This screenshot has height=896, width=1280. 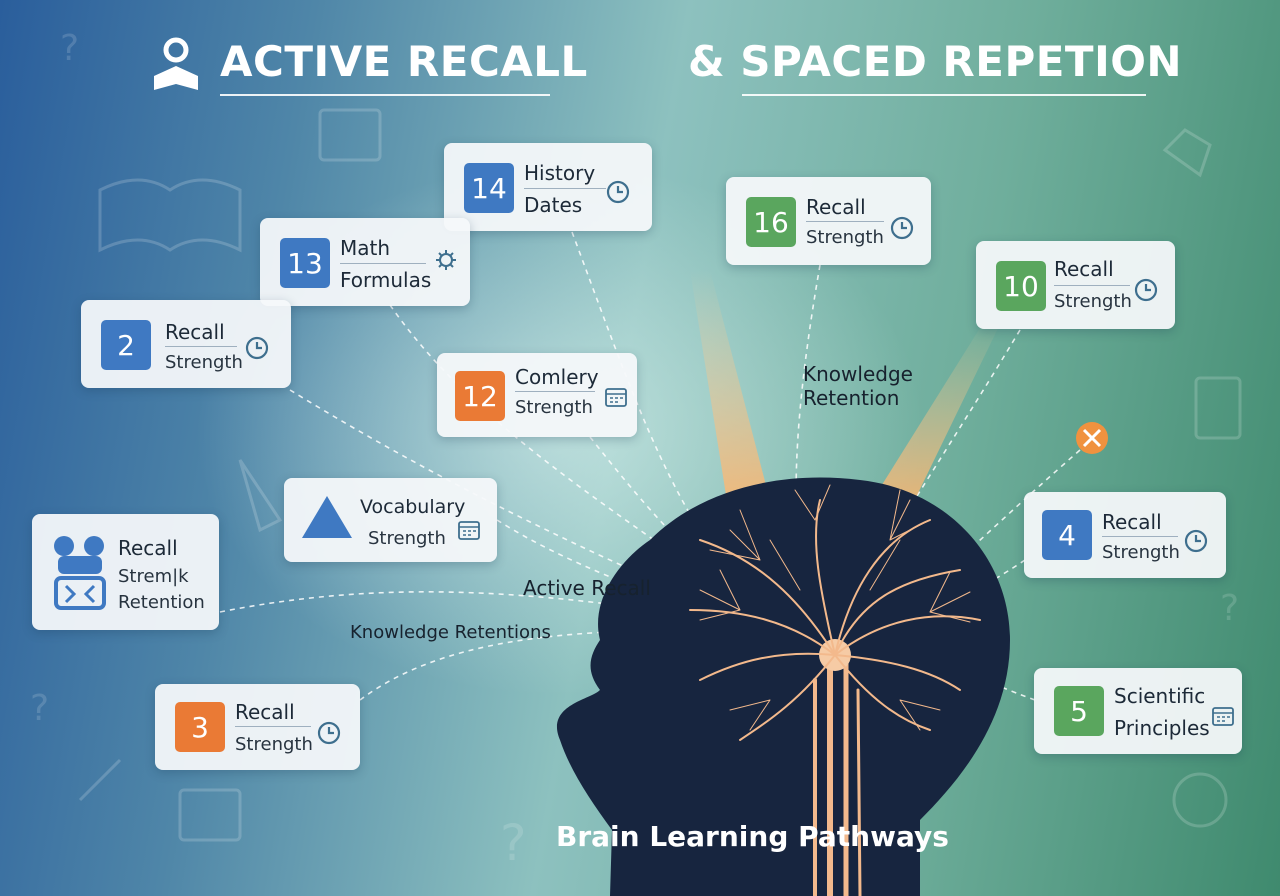 What do you see at coordinates (557, 377) in the screenshot?
I see `card-title: Comlery` at bounding box center [557, 377].